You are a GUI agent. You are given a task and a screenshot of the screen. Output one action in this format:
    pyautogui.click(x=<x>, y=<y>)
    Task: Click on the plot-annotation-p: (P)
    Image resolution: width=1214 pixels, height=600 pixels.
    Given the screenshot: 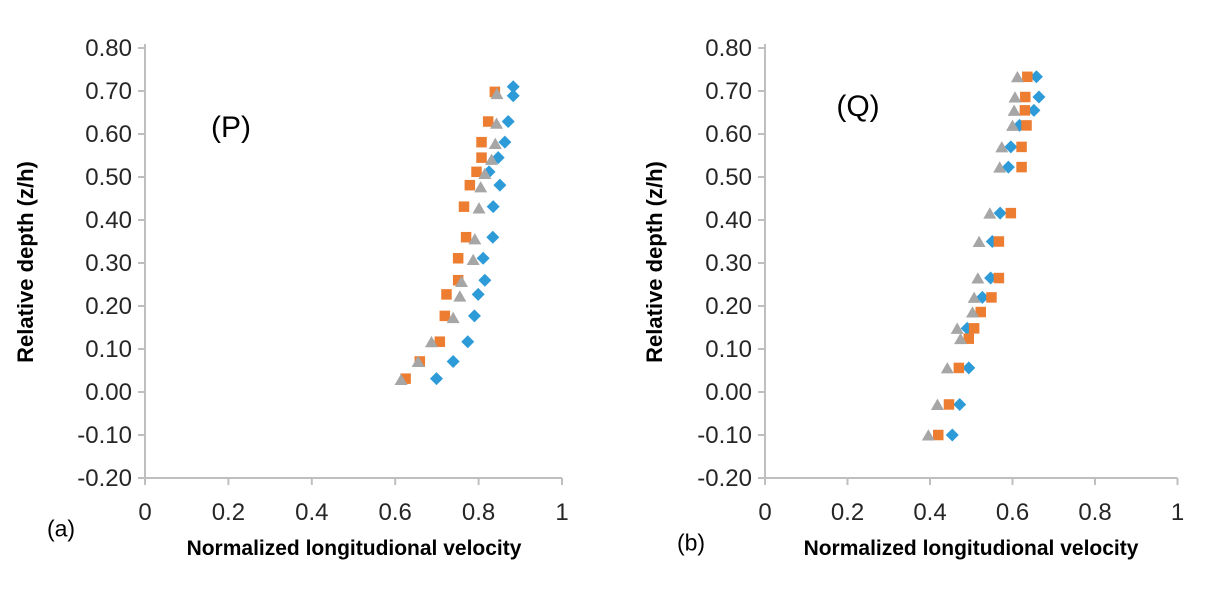 What is the action you would take?
    pyautogui.click(x=231, y=127)
    